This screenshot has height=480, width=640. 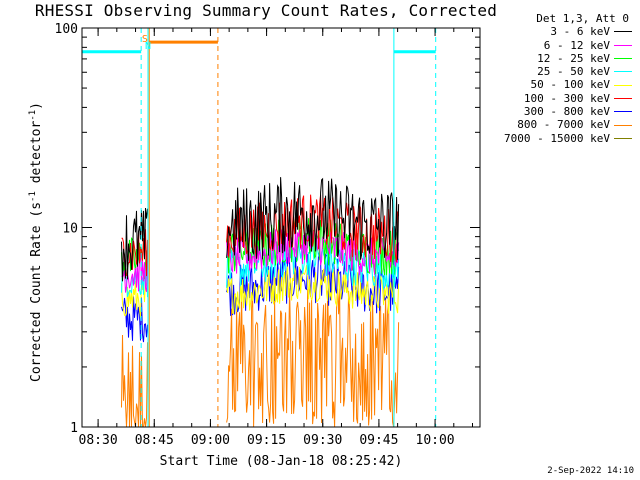 I want to click on legend-item-8: 7000 - 15000 keV, so click(x=557, y=138).